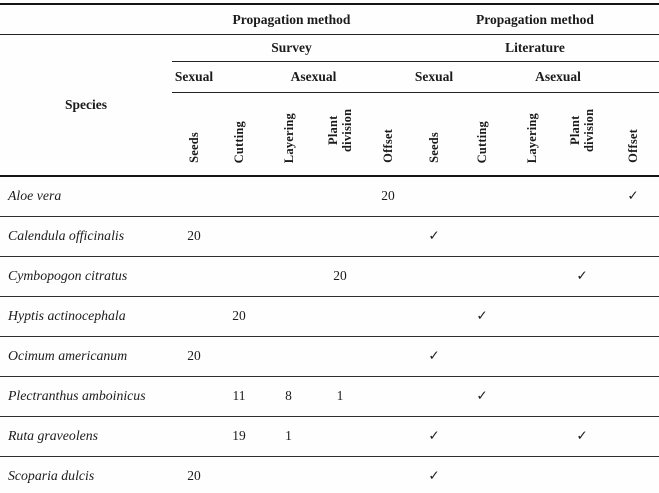  I want to click on source-header-literature: Literature, so click(535, 48).